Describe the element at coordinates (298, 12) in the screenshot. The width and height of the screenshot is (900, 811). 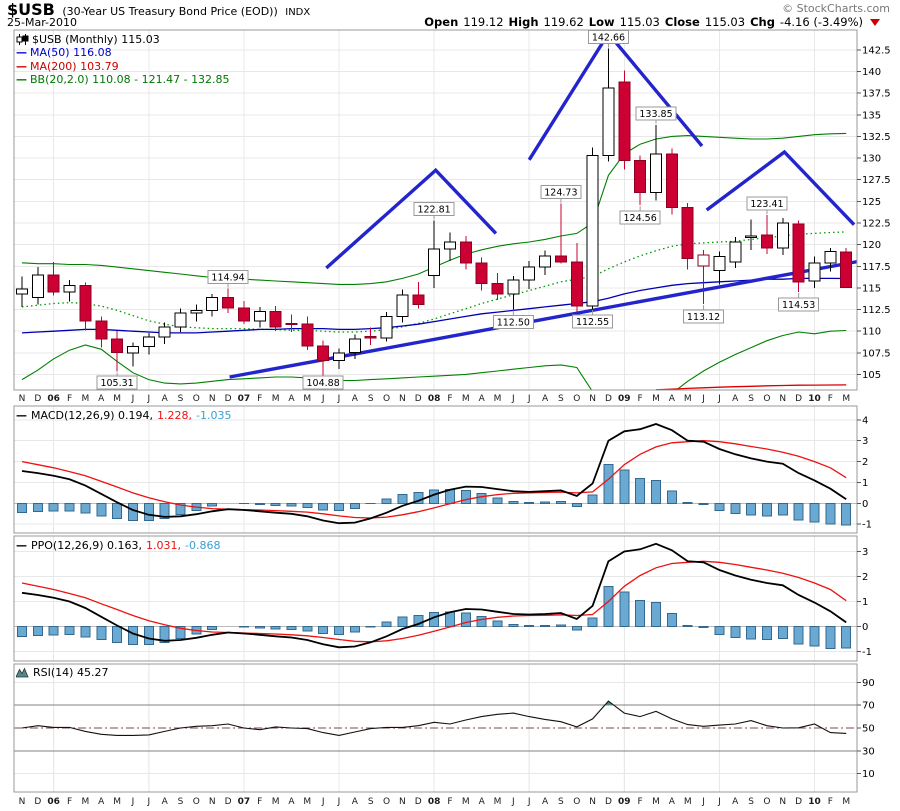
I see `exchange-label: INDX` at that location.